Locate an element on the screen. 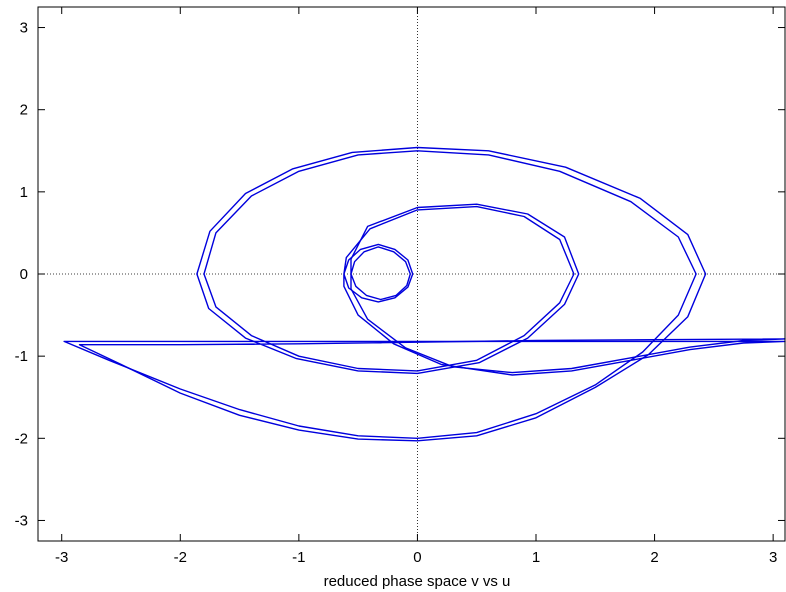  y-tick-label: 3 is located at coordinates (24, 28).